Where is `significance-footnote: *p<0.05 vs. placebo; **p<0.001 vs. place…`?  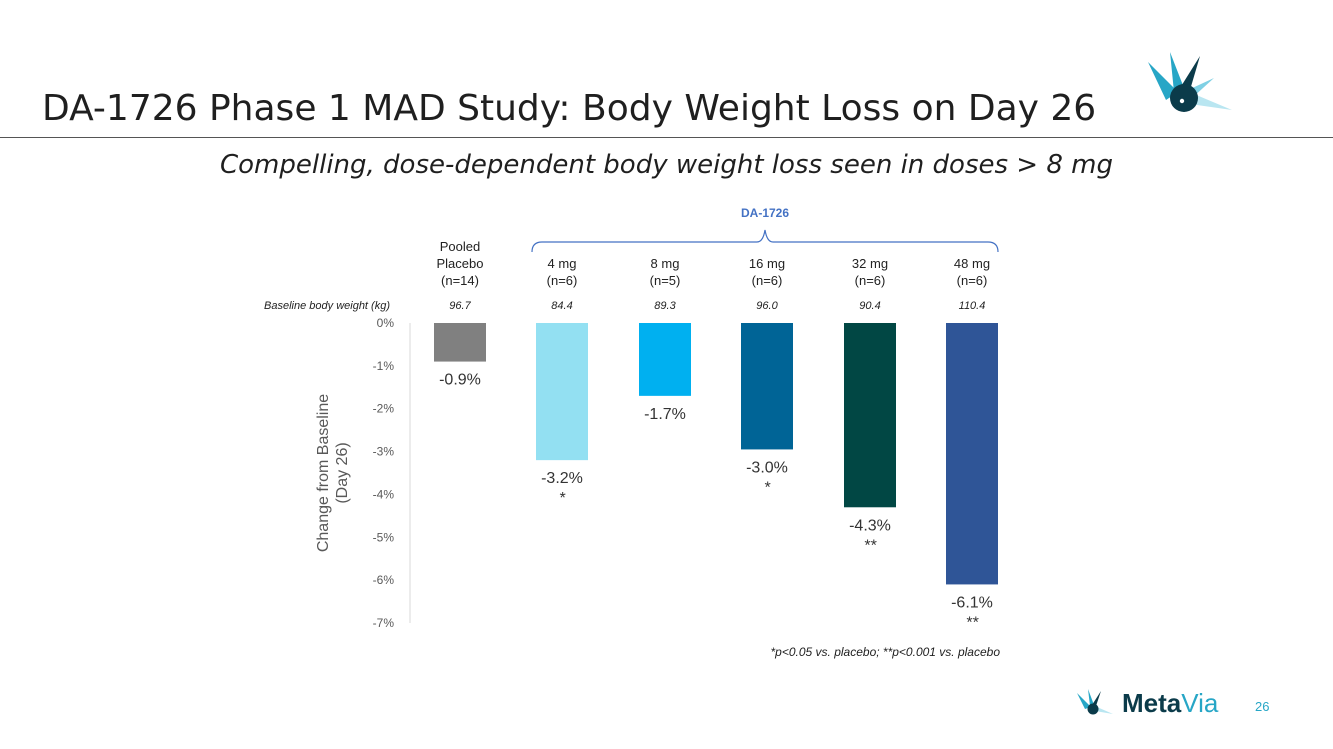
significance-footnote: *p<0.05 vs. placebo; **p<0.001 vs. place… is located at coordinates (885, 652).